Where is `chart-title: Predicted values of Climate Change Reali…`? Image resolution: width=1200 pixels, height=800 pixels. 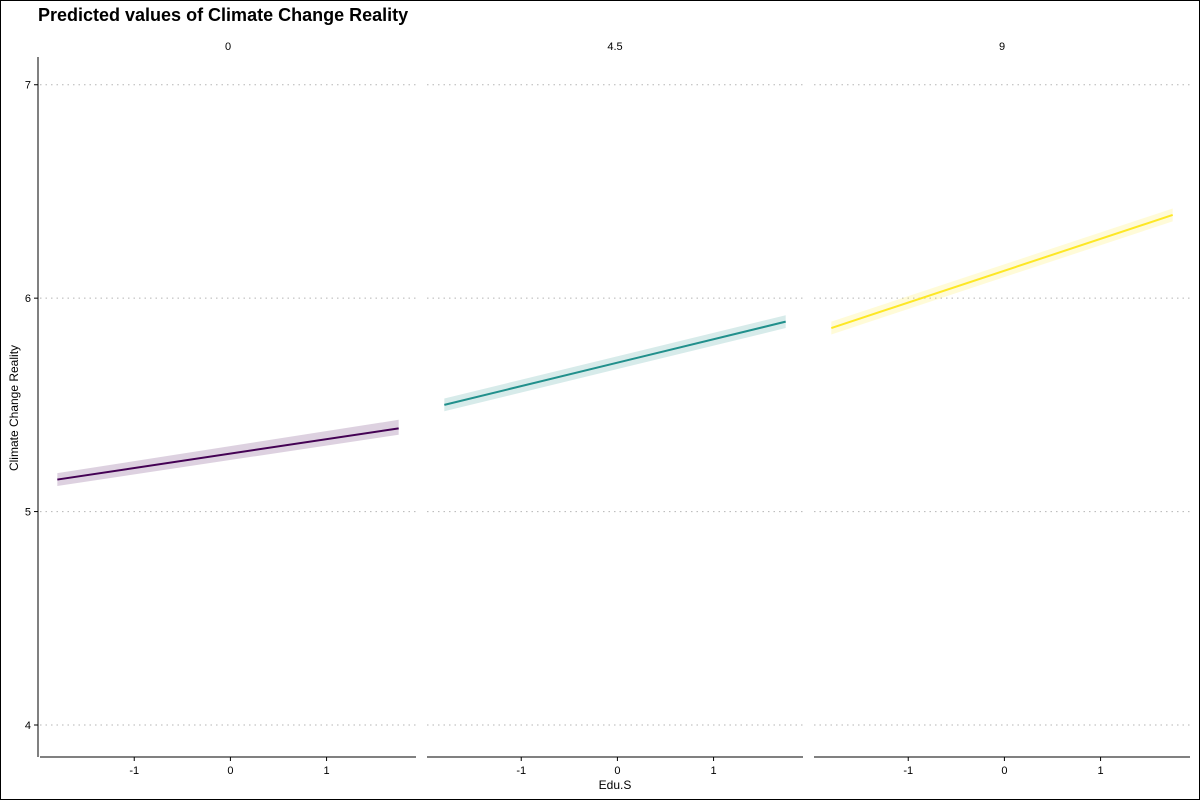
chart-title: Predicted values of Climate Change Reali… is located at coordinates (223, 15).